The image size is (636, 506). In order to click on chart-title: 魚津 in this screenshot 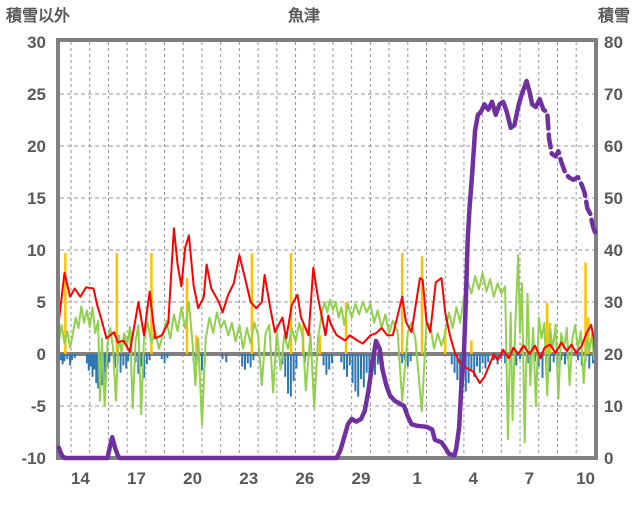, I will do `click(304, 15)`.